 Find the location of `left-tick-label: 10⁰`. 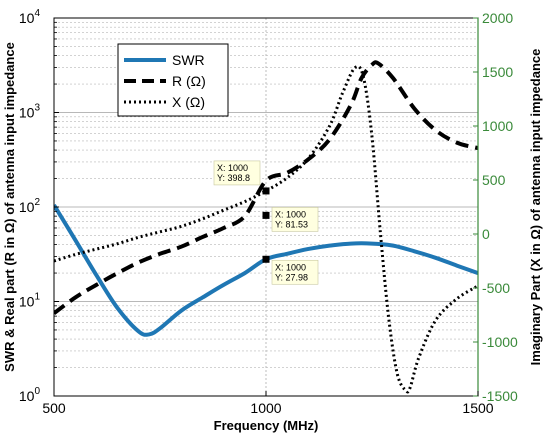

left-tick-label: 10⁰ is located at coordinates (30, 395).